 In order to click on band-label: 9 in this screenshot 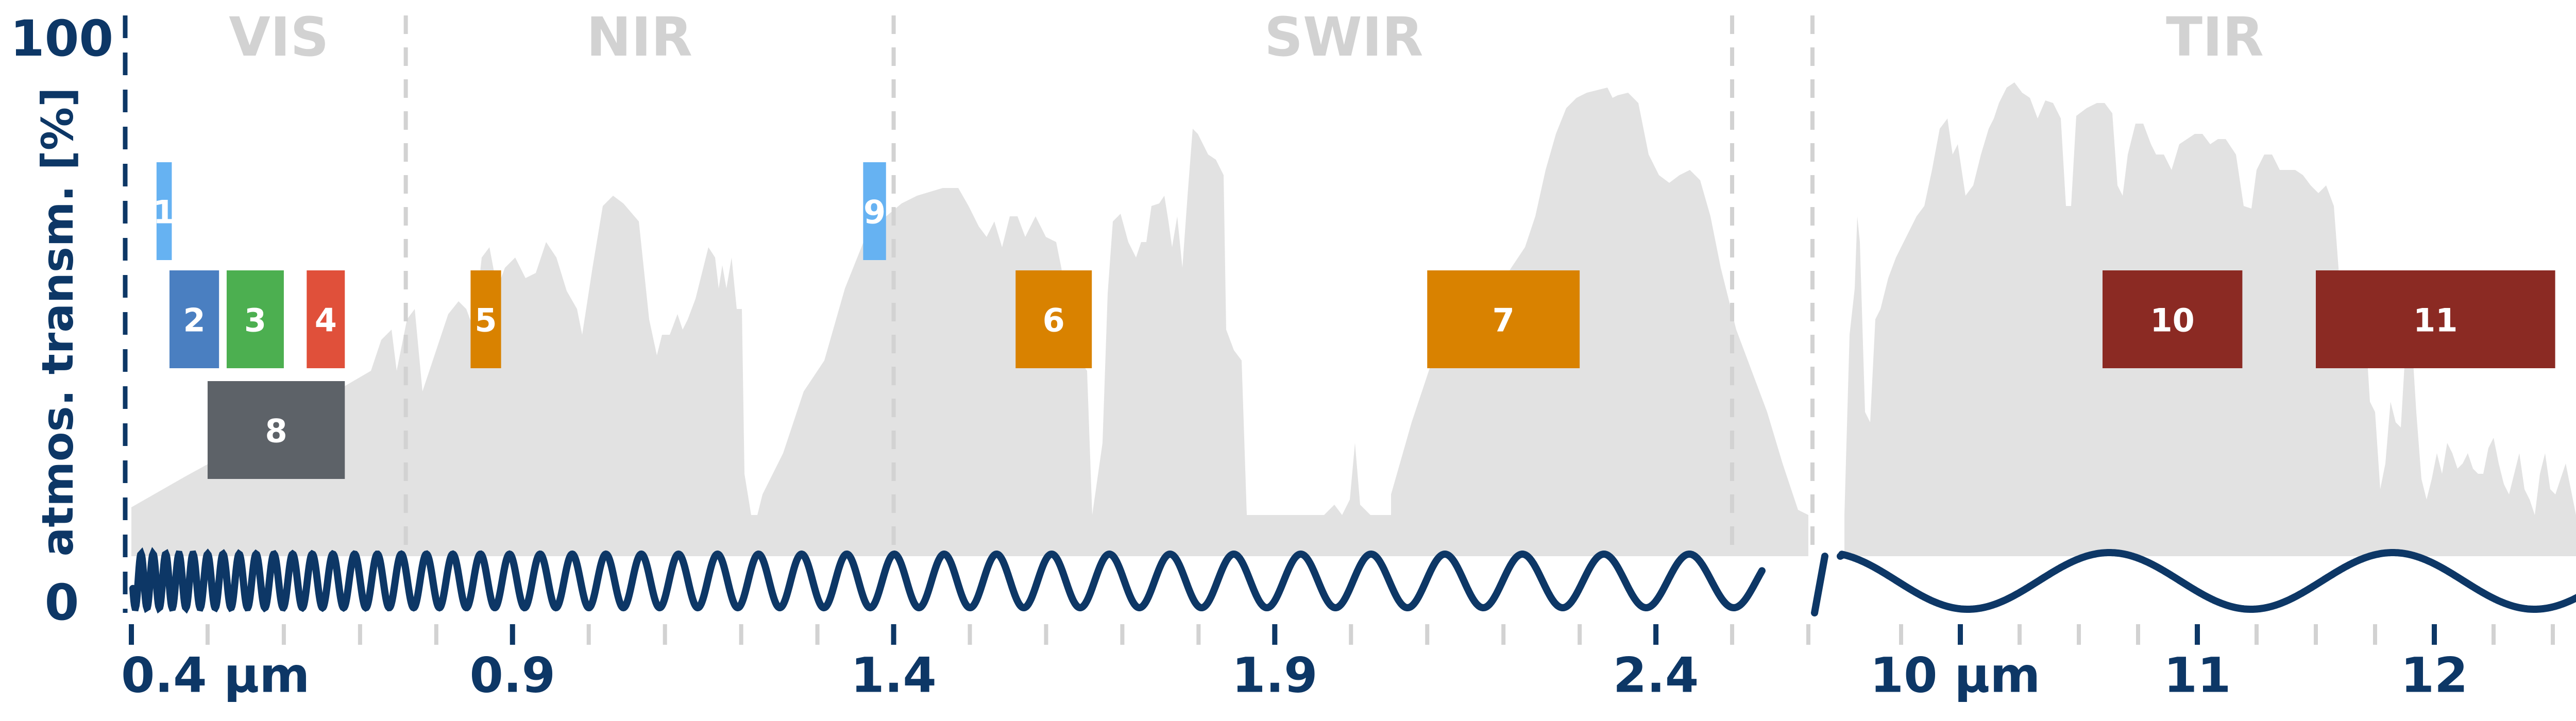, I will do `click(875, 213)`.